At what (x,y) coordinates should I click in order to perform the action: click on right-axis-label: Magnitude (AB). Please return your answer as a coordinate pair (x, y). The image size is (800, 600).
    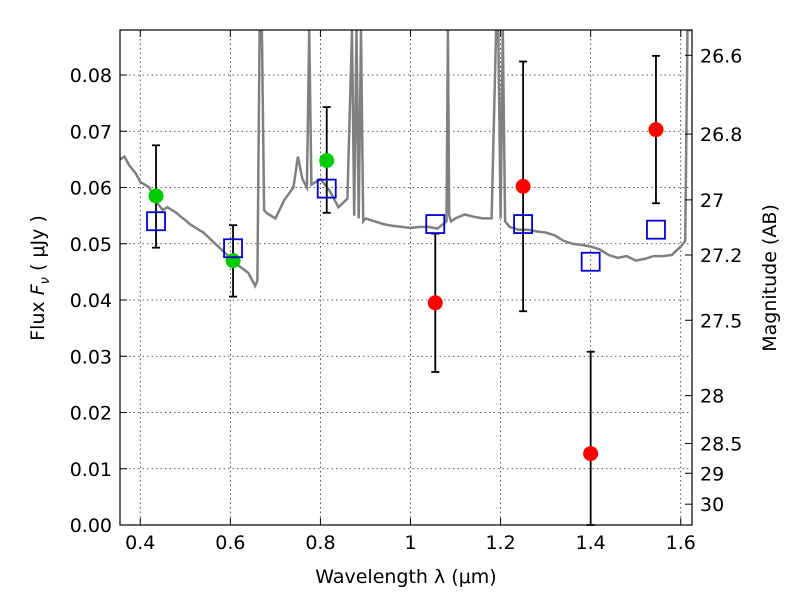
    Looking at the image, I should click on (770, 278).